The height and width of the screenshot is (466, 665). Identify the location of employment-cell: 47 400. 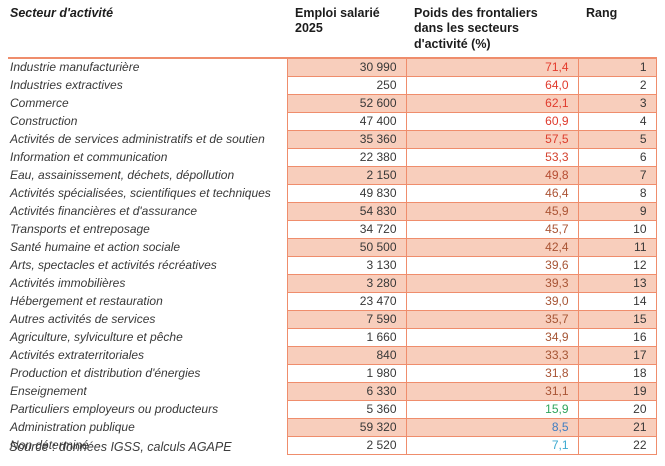
(346, 121).